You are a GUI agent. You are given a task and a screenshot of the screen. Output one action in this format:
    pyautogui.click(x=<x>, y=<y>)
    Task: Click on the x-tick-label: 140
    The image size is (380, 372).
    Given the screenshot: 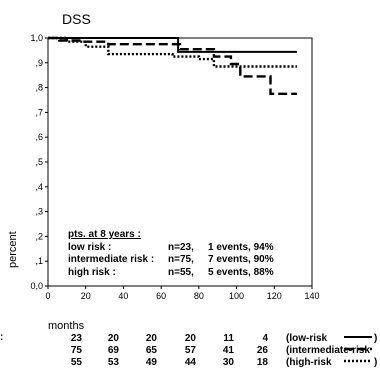 What is the action you would take?
    pyautogui.click(x=311, y=296)
    